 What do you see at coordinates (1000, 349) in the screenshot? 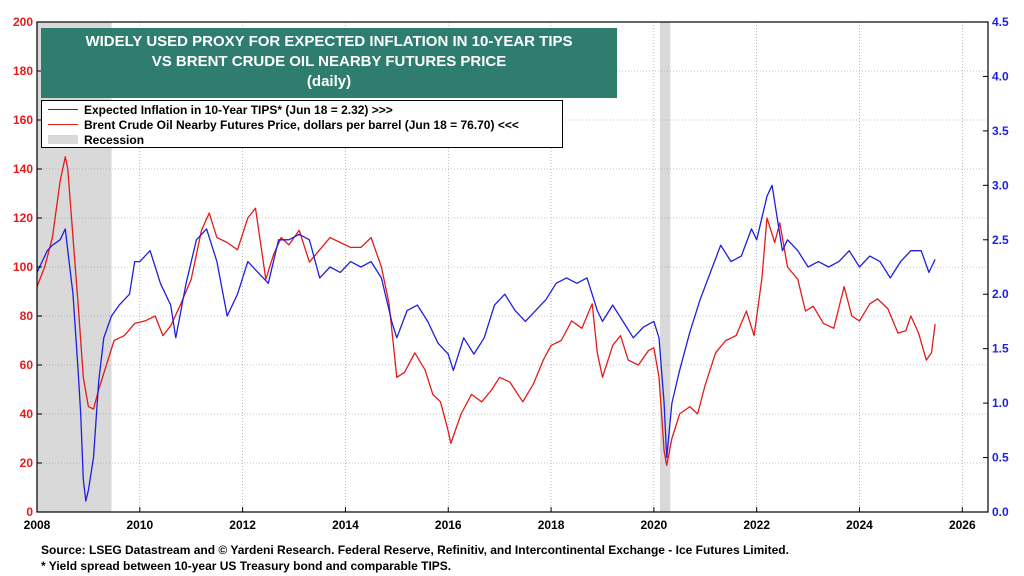
I see `right-tick-label: 1.5` at bounding box center [1000, 349].